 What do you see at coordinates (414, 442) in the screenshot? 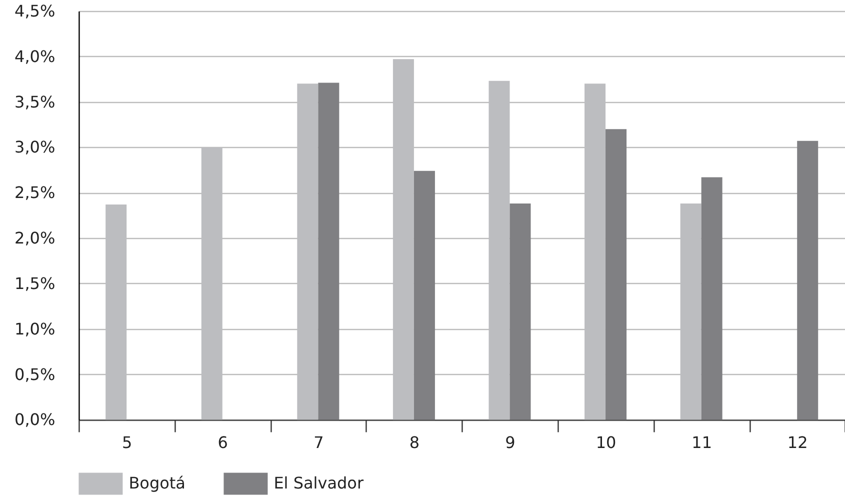
I see `x-tick-label: 8` at bounding box center [414, 442].